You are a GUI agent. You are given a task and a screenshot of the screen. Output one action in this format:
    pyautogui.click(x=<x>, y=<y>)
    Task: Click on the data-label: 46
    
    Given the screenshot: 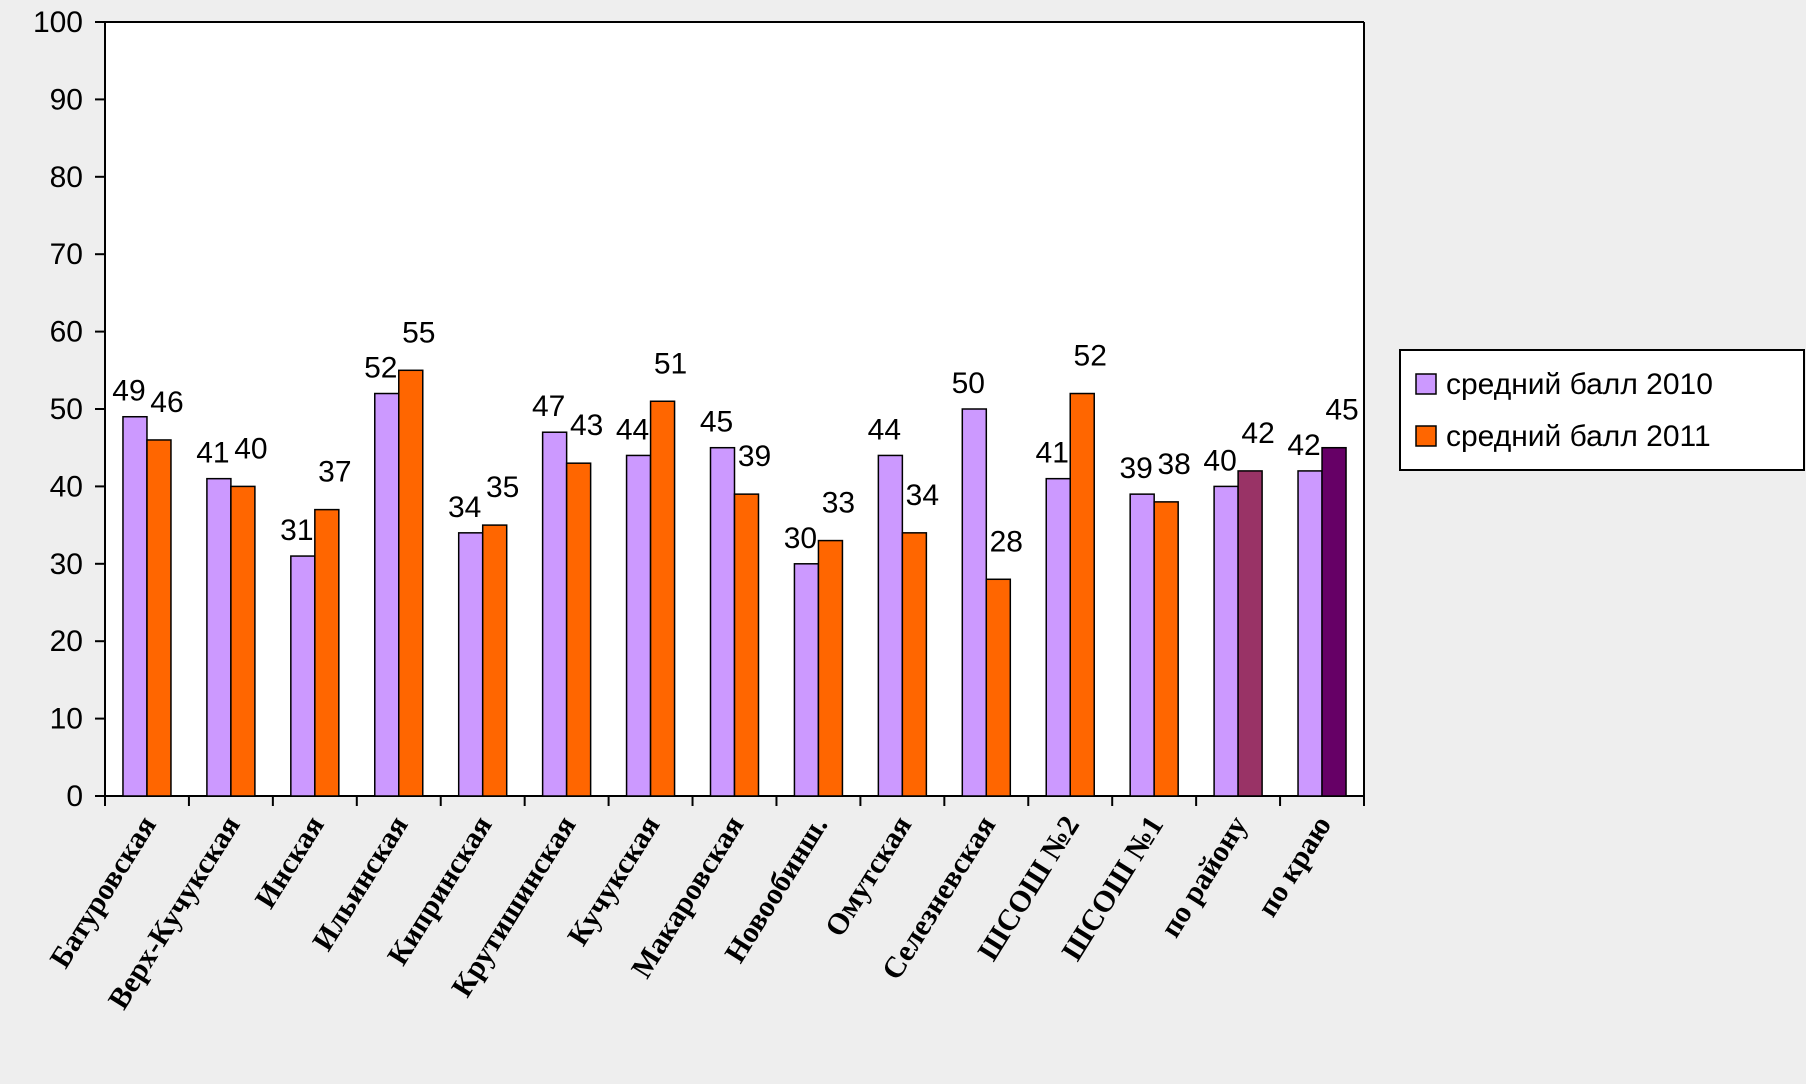 What is the action you would take?
    pyautogui.click(x=166, y=402)
    